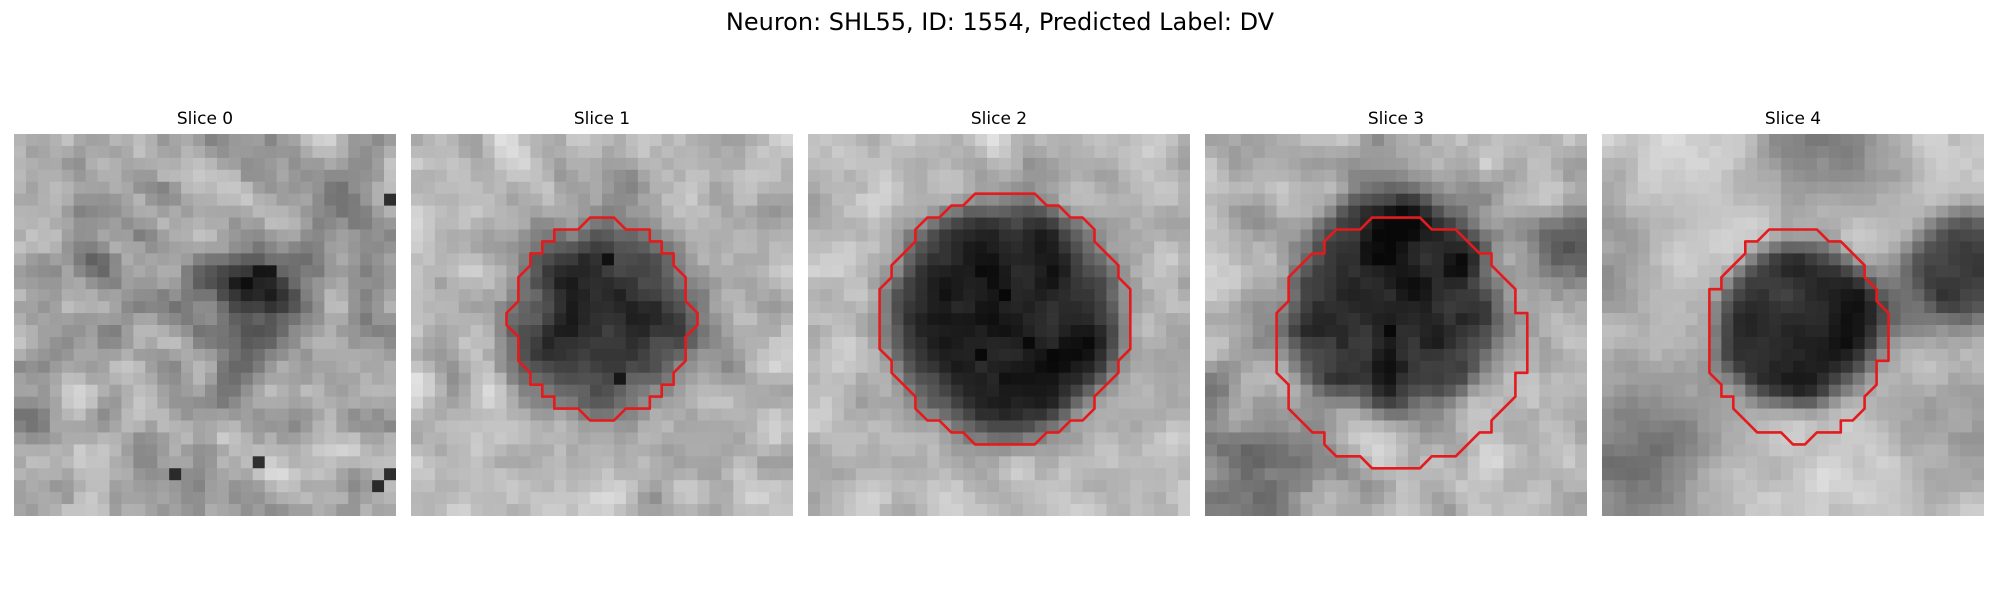 Image resolution: width=2000 pixels, height=600 pixels. I want to click on slice-title: Slice 3, so click(1396, 119).